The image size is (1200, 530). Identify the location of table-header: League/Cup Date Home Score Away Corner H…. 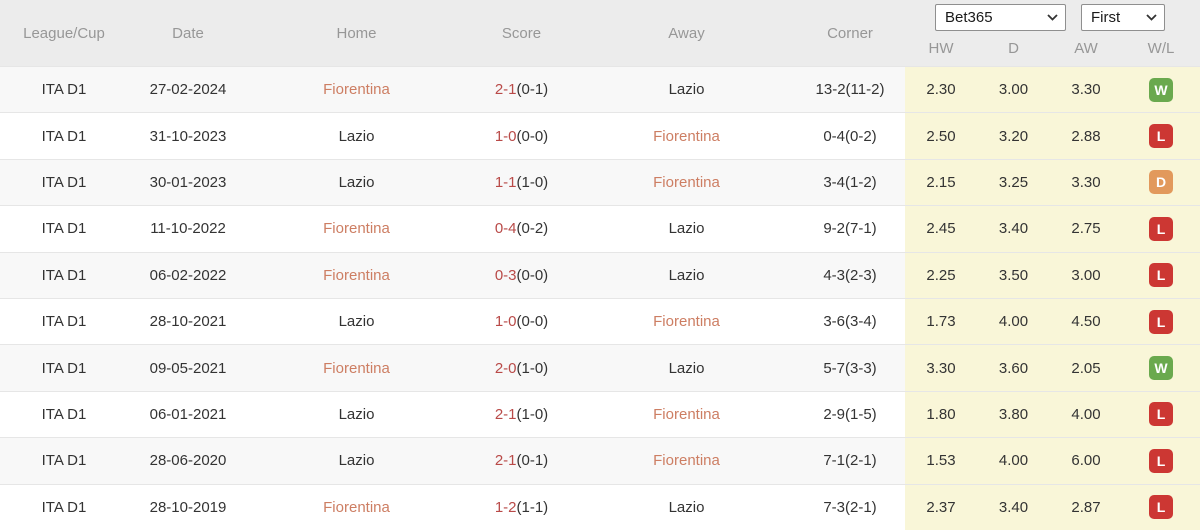
(600, 33).